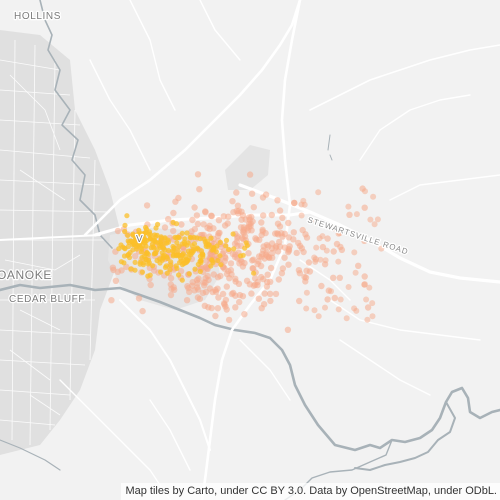 This screenshot has height=500, width=500. What do you see at coordinates (165, 375) in the screenshot?
I see `south-road` at bounding box center [165, 375].